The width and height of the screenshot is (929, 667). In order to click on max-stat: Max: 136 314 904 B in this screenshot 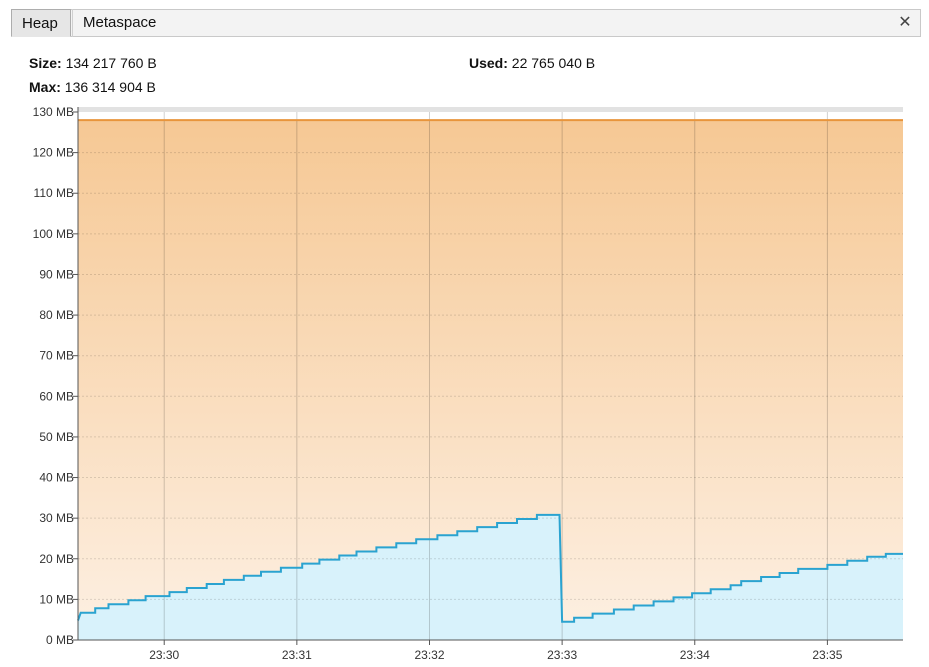, I will do `click(92, 87)`.